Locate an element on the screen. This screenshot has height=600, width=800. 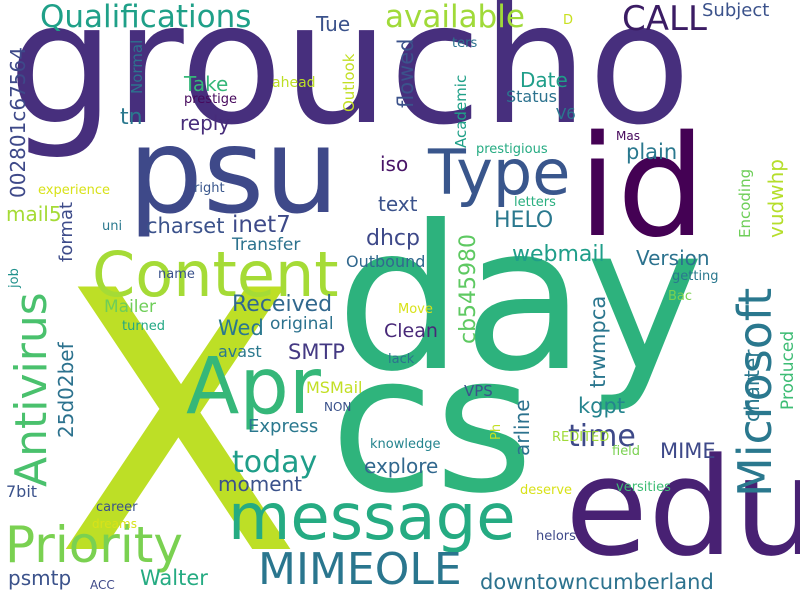
word-ters: ters is located at coordinates (465, 43).